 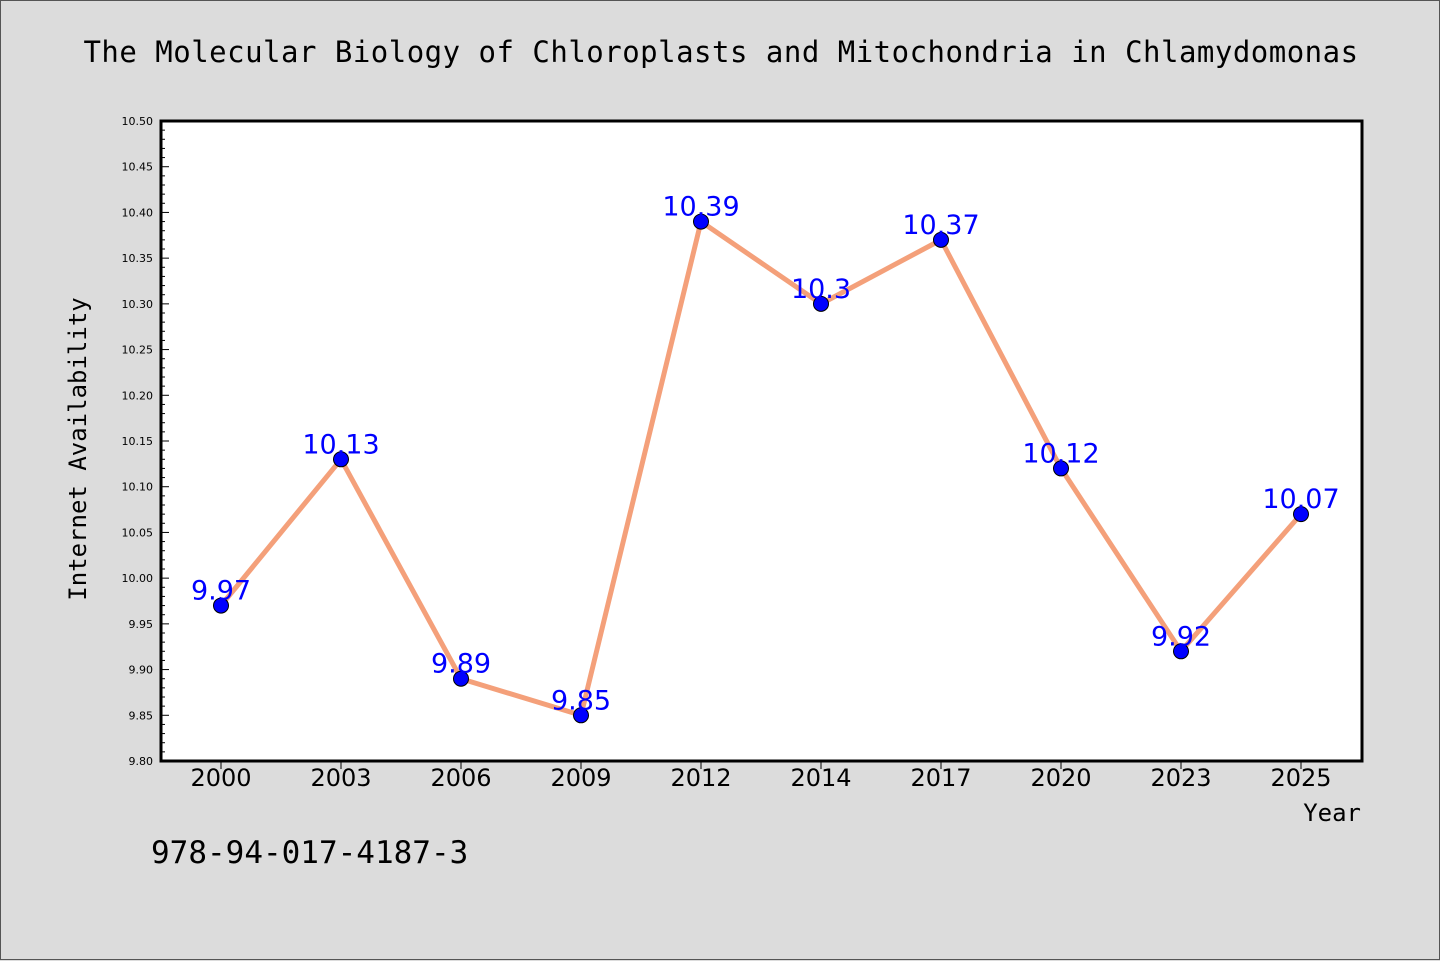 What do you see at coordinates (1332, 813) in the screenshot?
I see `x-axis-label: Year` at bounding box center [1332, 813].